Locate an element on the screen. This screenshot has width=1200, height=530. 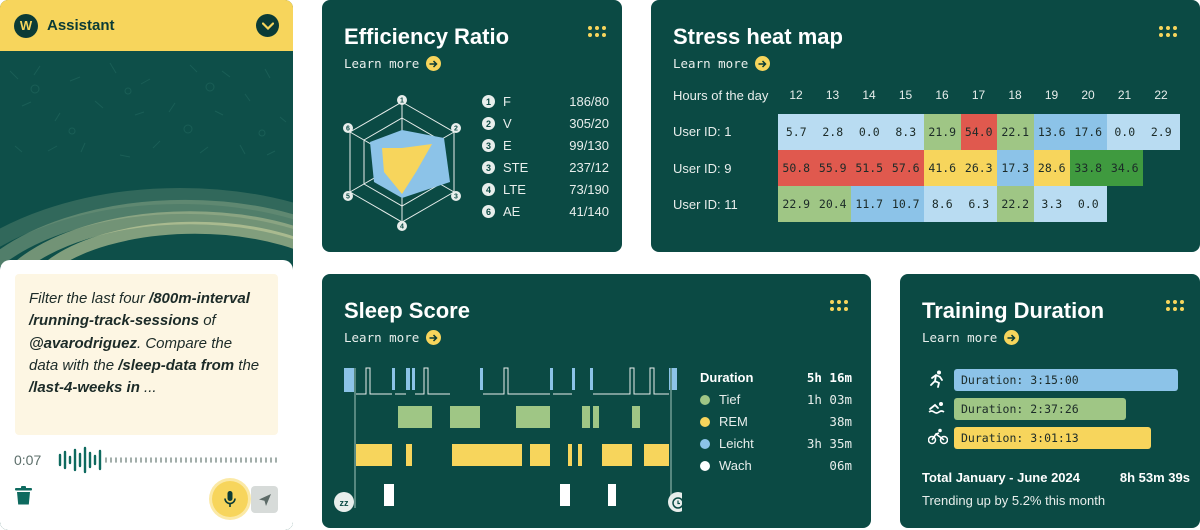
radar-axis-label: 4 is located at coordinates (402, 227).